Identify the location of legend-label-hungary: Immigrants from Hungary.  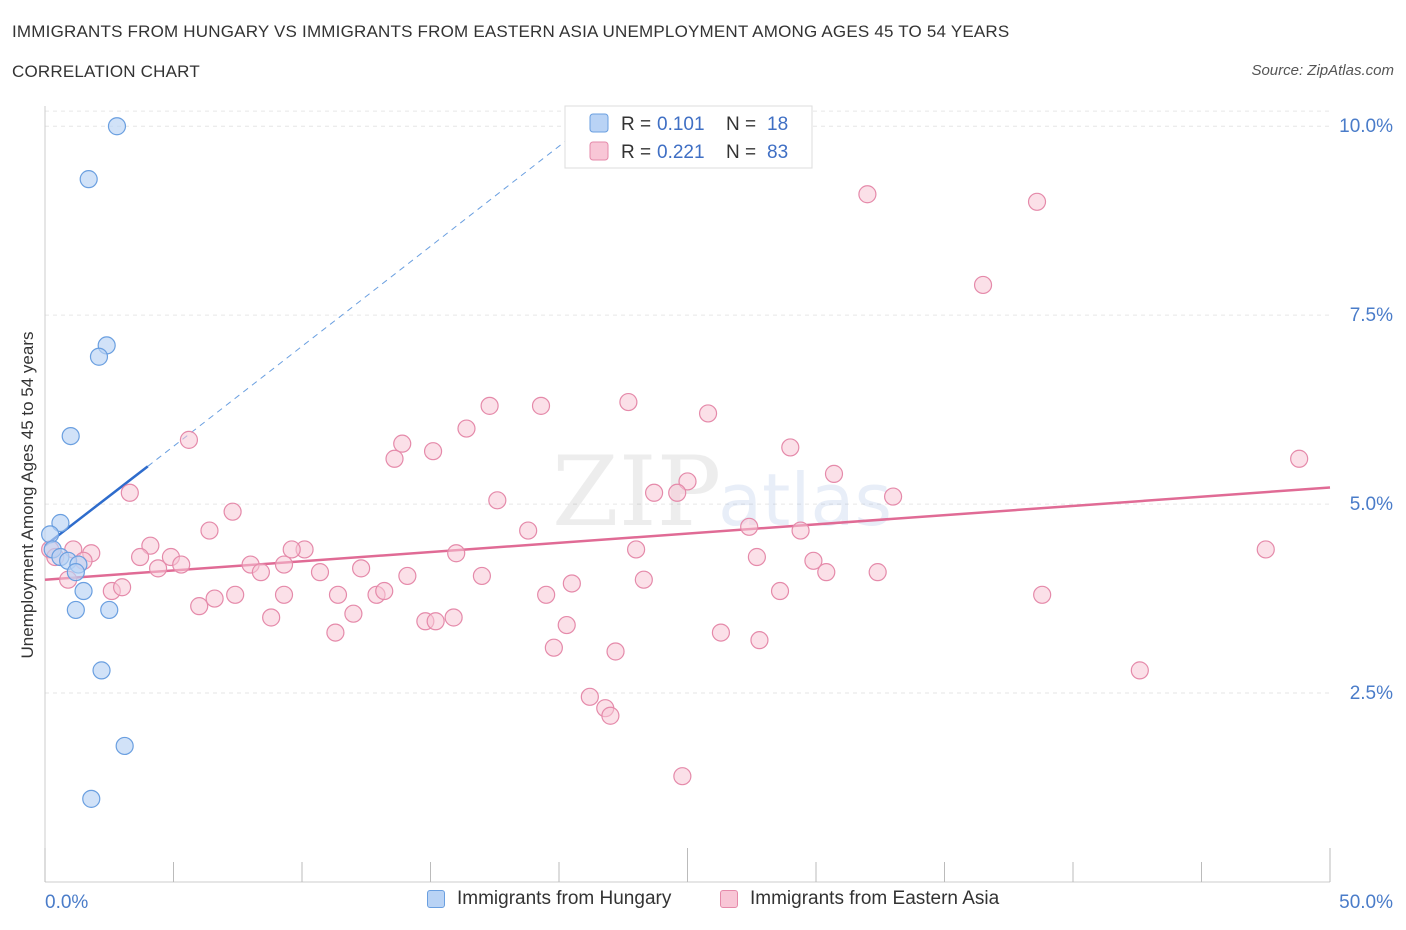
(564, 898).